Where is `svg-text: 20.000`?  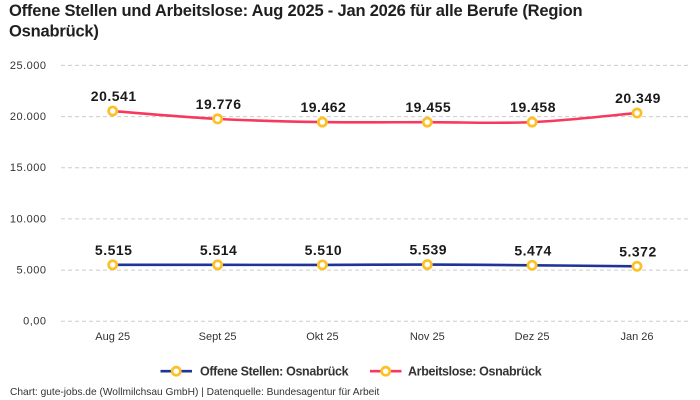
svg-text: 20.000 is located at coordinates (28, 117).